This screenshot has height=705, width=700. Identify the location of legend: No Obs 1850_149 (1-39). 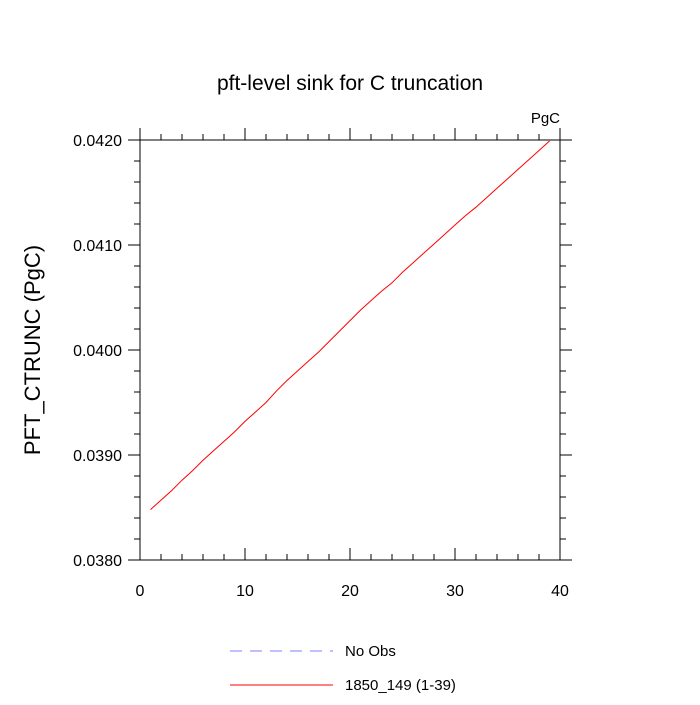
(343, 668).